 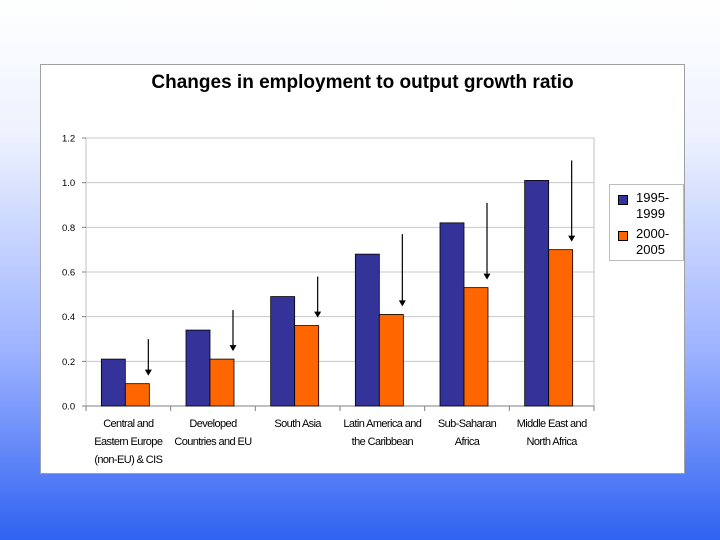 What do you see at coordinates (382, 433) in the screenshot?
I see `x-axis-label: Latin America and the Caribbean` at bounding box center [382, 433].